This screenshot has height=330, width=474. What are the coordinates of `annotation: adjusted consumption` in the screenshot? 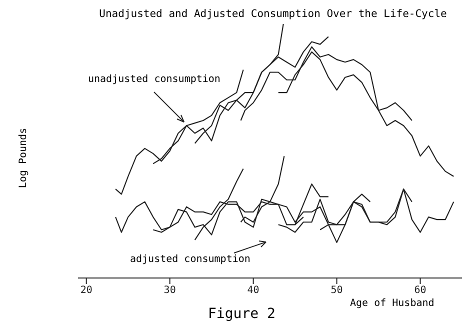 It's located at (190, 259).